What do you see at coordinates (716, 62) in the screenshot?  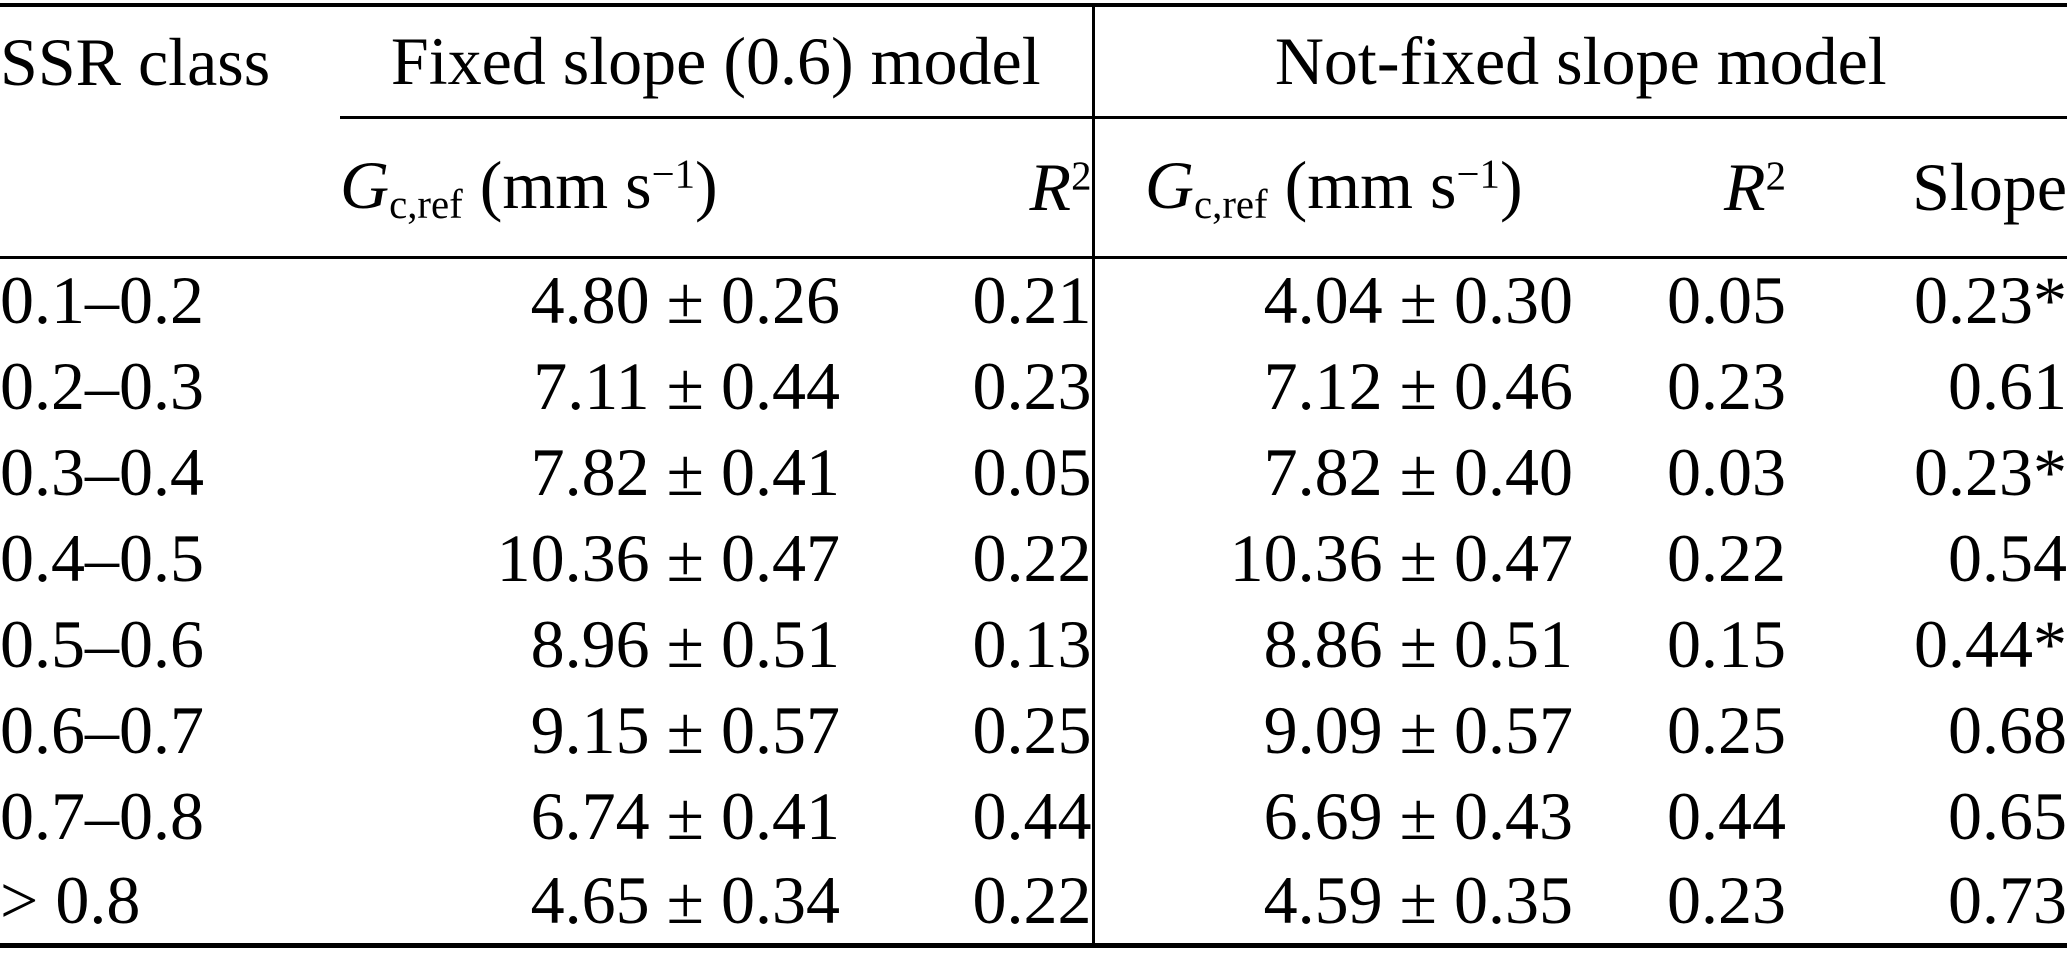 I see `fixed-slope-group-header: Fixed slope (0.6) model` at bounding box center [716, 62].